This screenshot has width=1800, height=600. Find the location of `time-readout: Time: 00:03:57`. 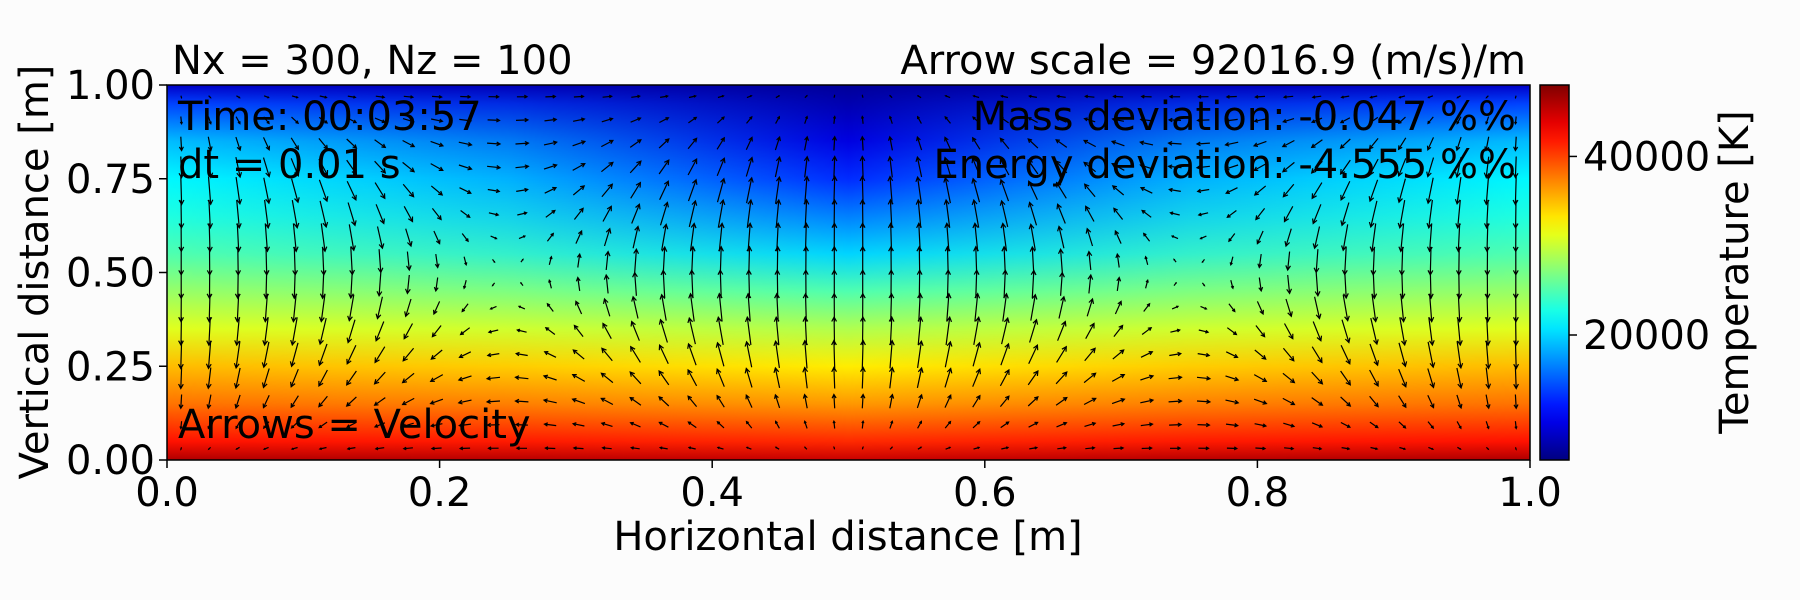

time-readout: Time: 00:03:57 is located at coordinates (329, 117).